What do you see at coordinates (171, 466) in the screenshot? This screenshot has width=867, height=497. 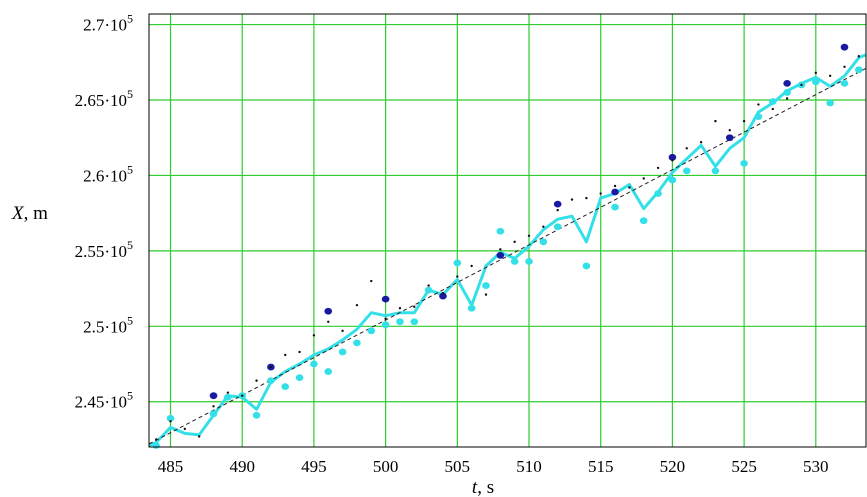 I see `x-tick-label: 485` at bounding box center [171, 466].